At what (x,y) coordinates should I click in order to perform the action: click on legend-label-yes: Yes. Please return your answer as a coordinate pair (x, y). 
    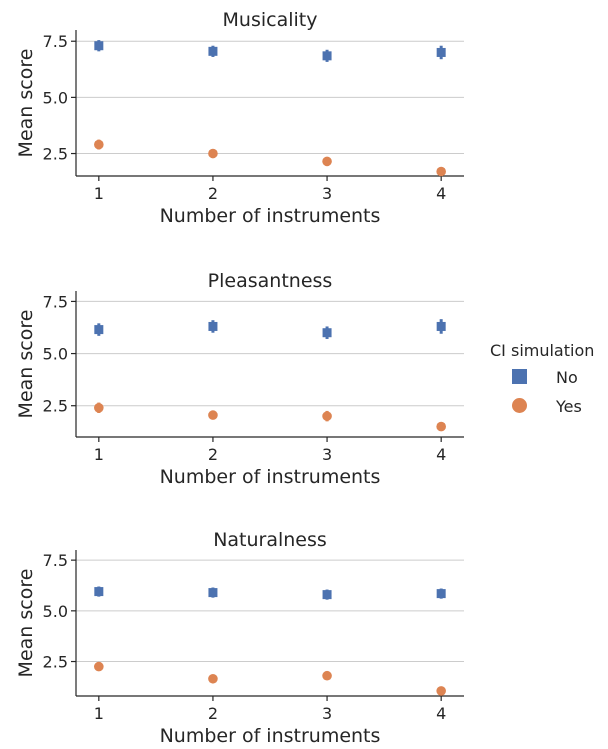
    Looking at the image, I should click on (568, 406).